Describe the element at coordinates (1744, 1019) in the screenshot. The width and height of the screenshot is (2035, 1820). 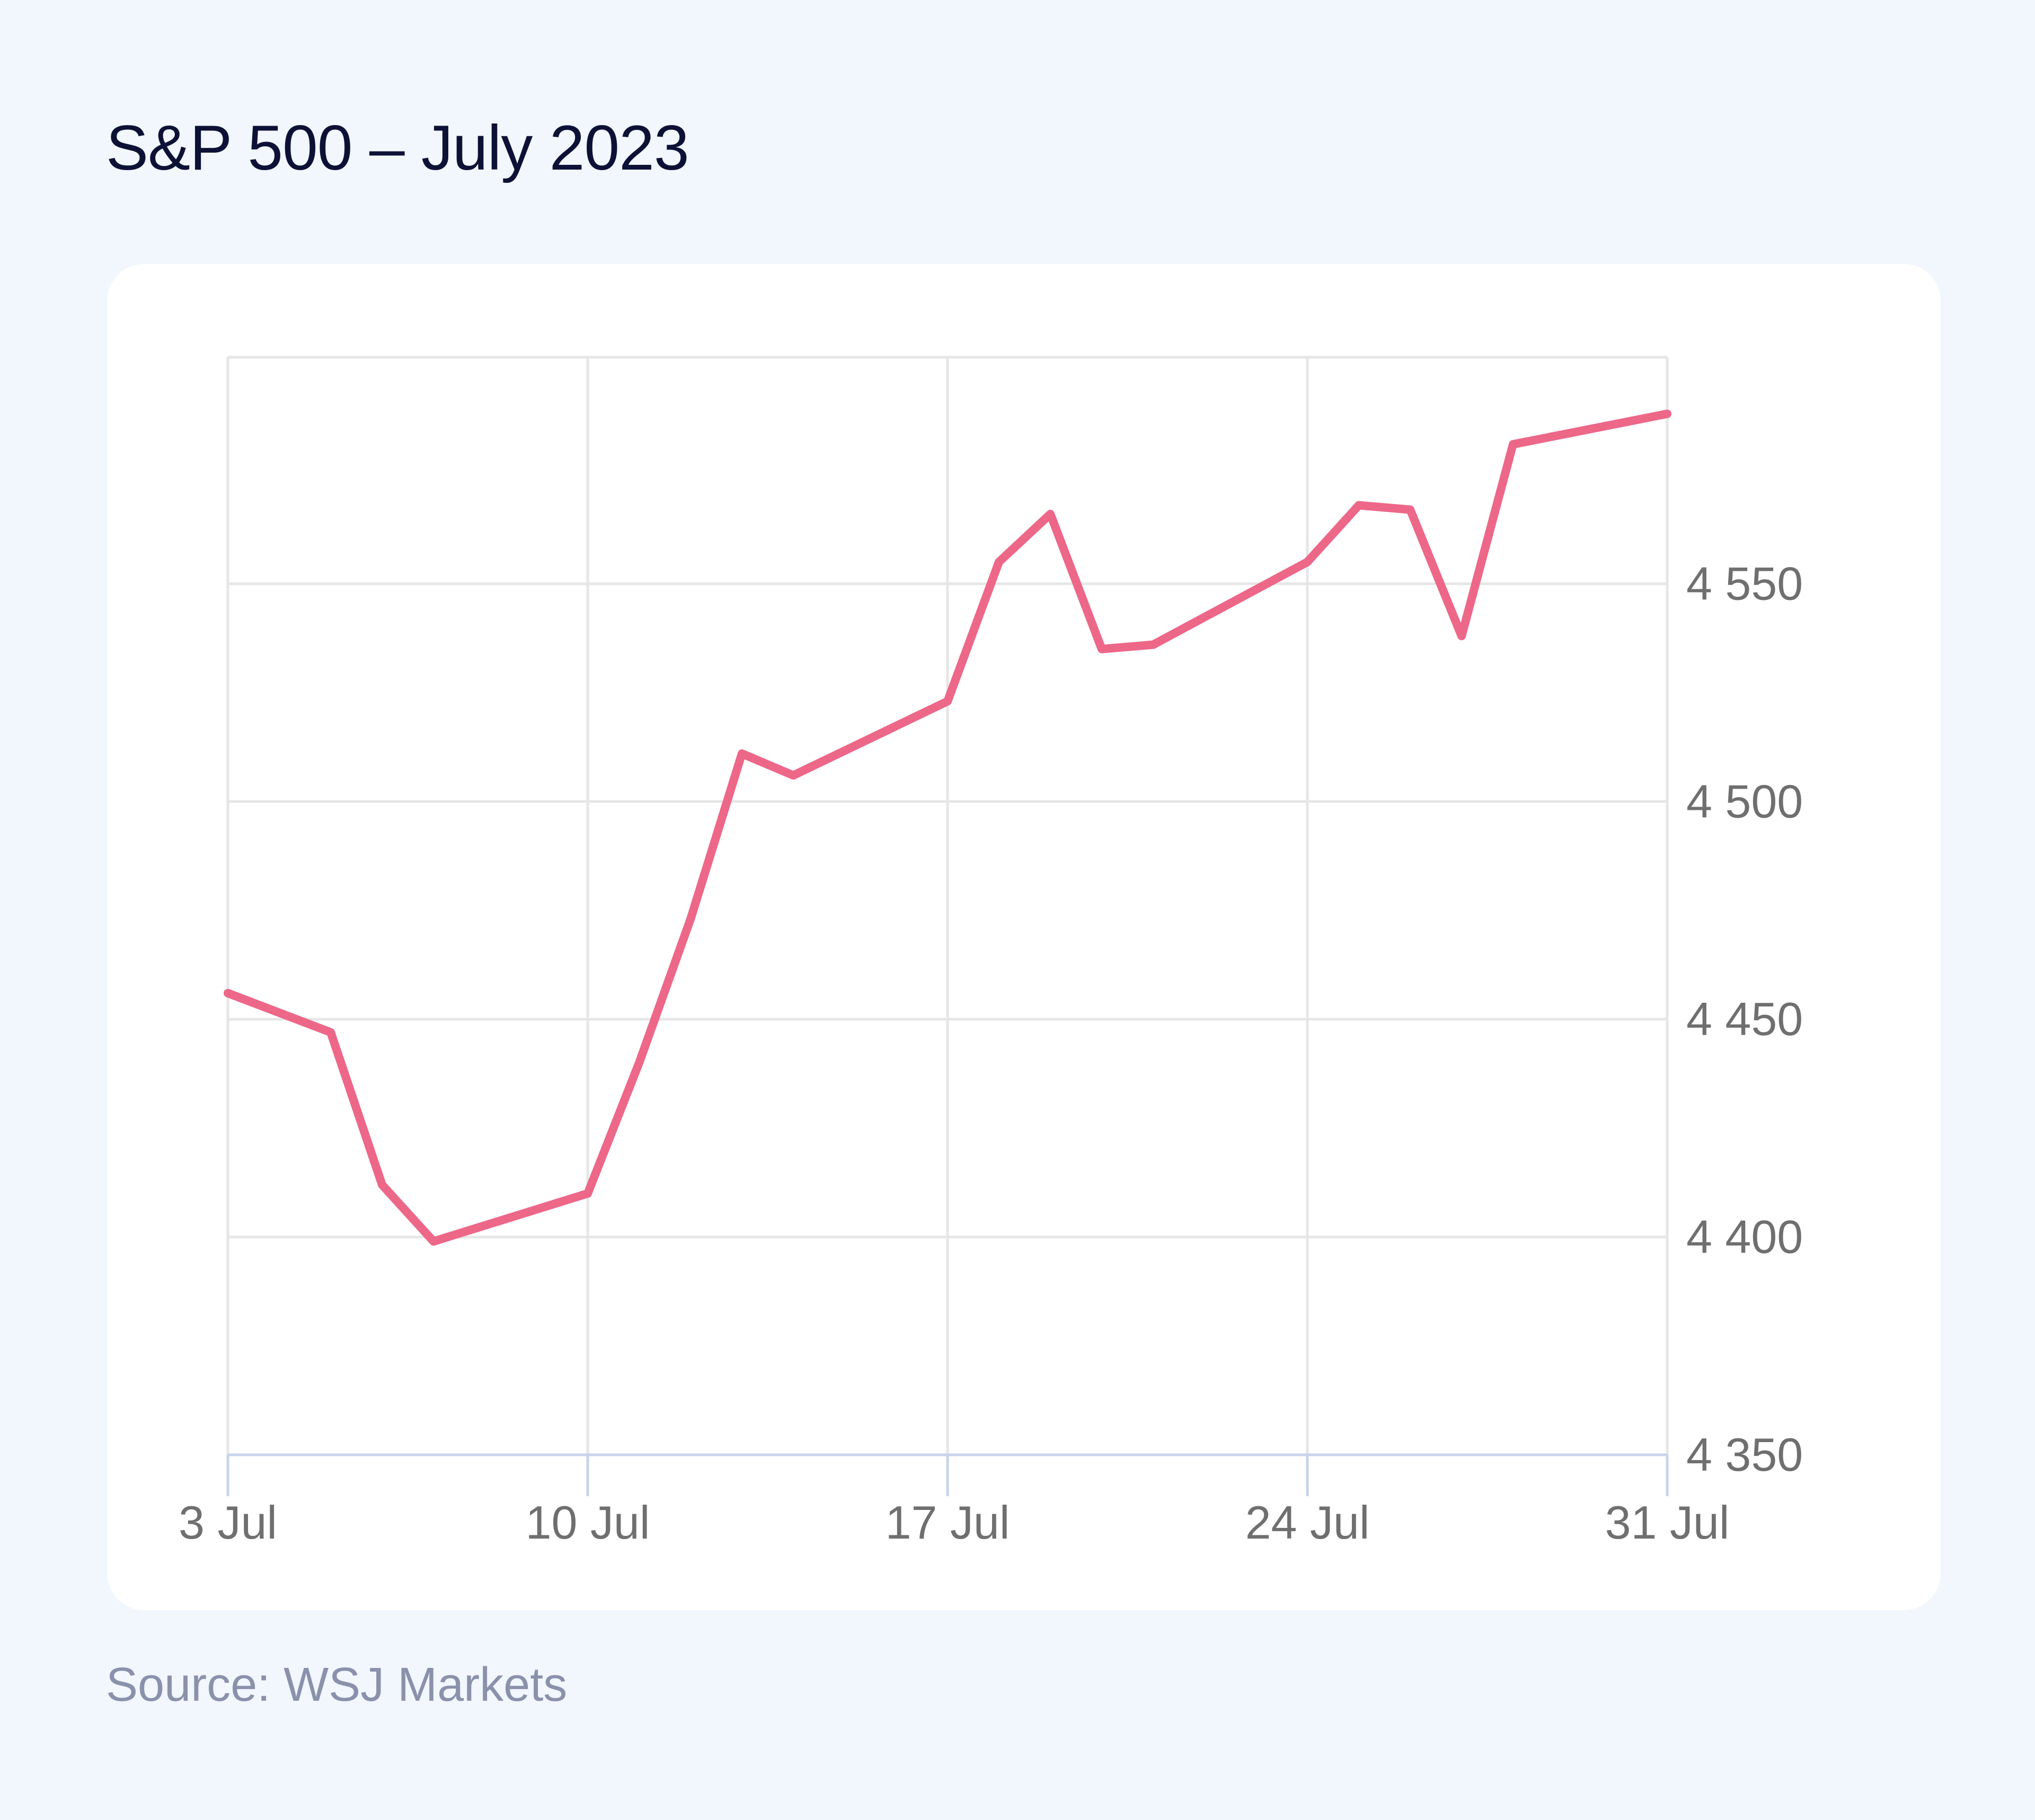
I see `y-tick-label: 4 450` at that location.